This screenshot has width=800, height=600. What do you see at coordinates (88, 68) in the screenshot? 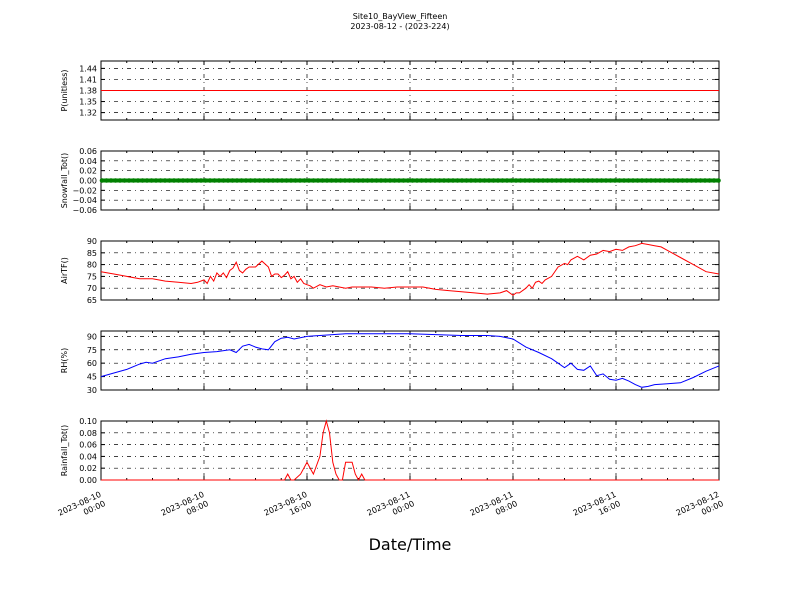
I see `y-tick-label: 1.44` at bounding box center [88, 68].